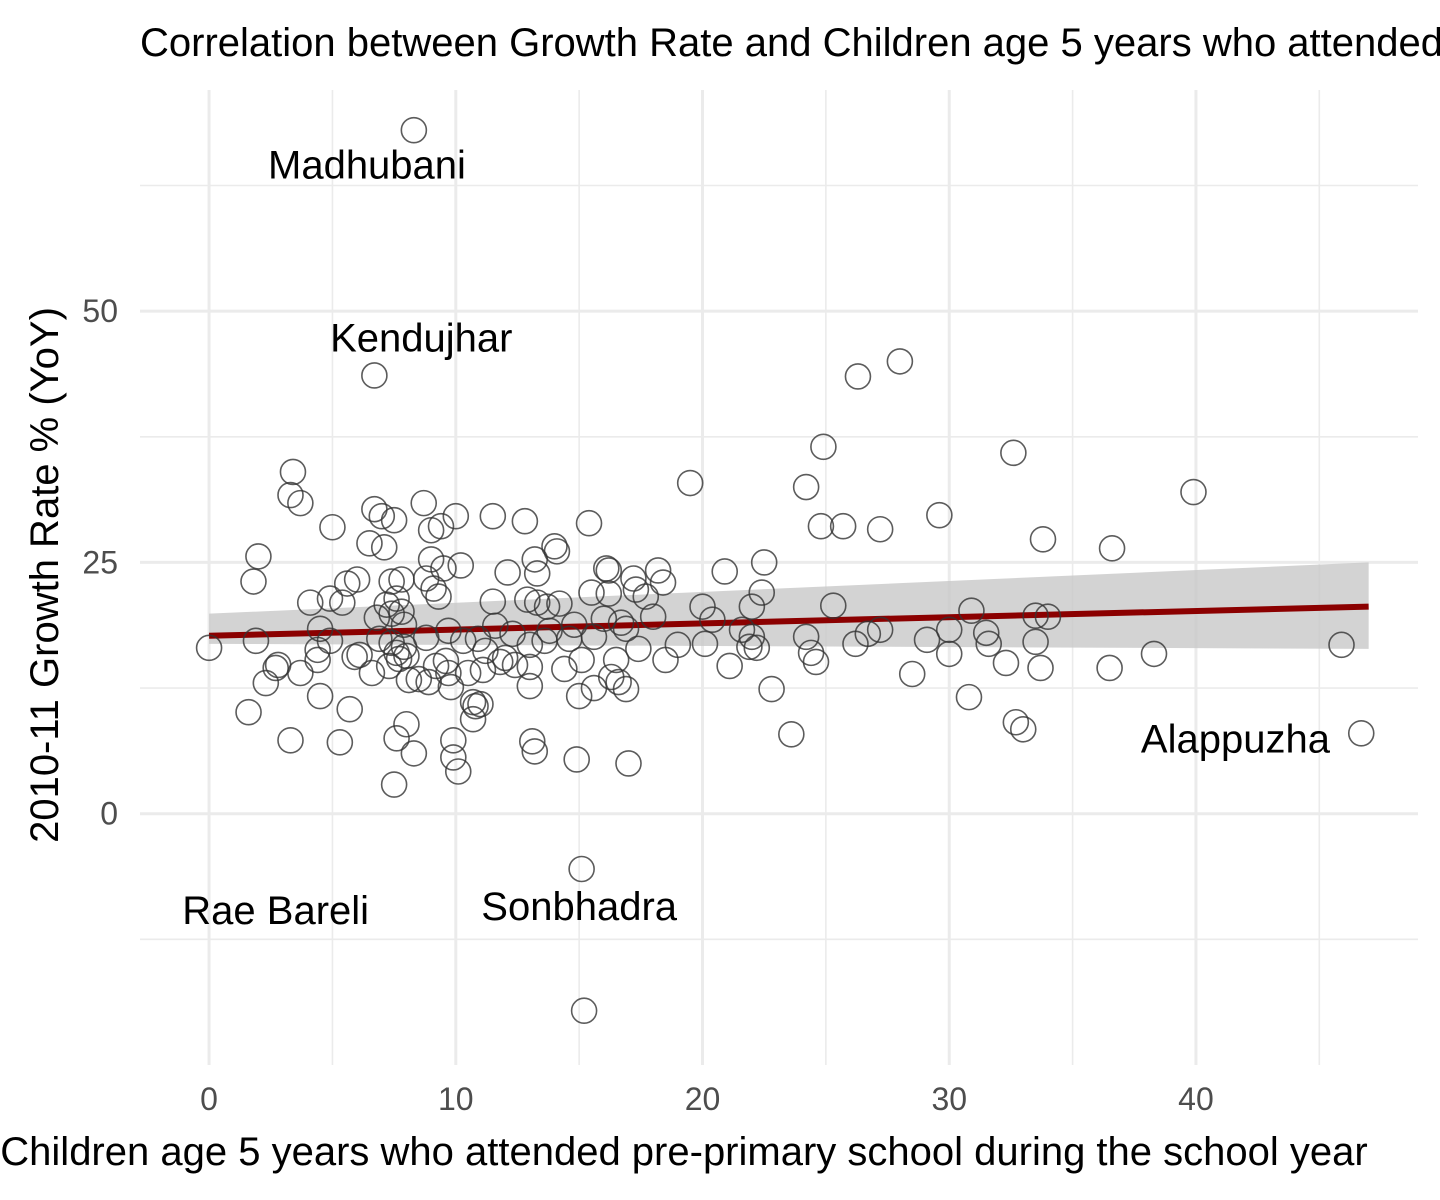 This screenshot has height=1200, width=1440. What do you see at coordinates (949, 1099) in the screenshot?
I see `x-tick-label: 30` at bounding box center [949, 1099].